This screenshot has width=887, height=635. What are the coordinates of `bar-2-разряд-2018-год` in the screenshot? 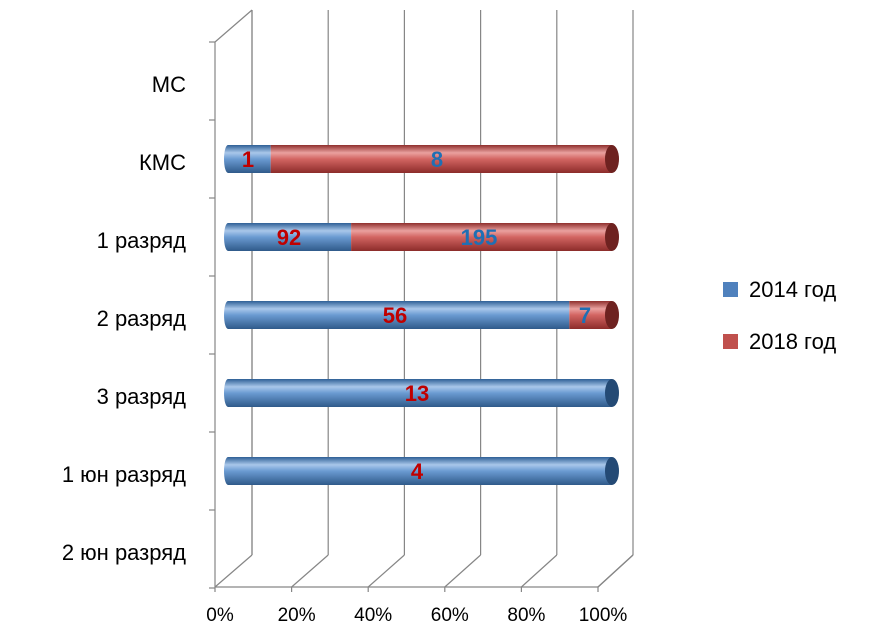 It's located at (590, 315).